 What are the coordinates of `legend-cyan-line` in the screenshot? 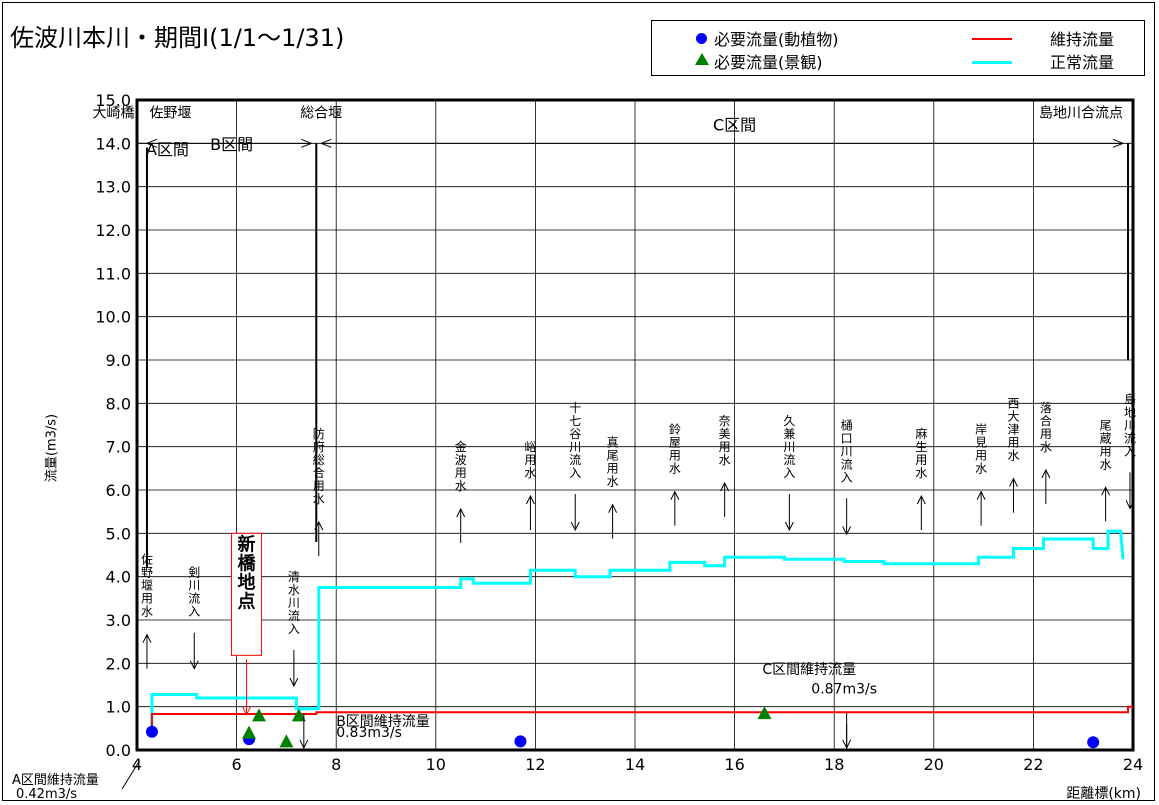 It's located at (992, 62).